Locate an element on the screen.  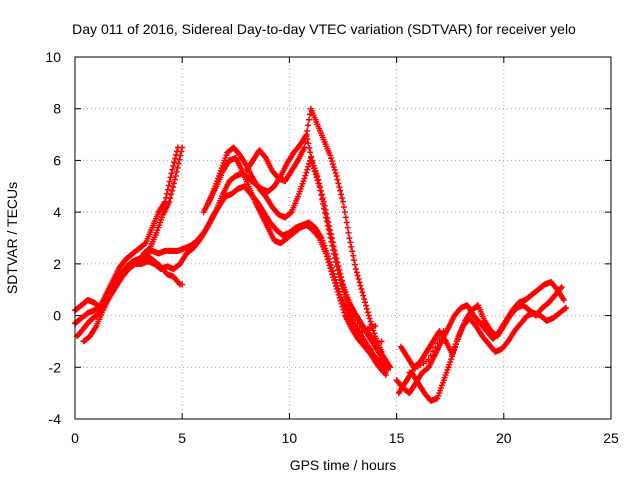
y-tick-label: 4 is located at coordinates (57, 212).